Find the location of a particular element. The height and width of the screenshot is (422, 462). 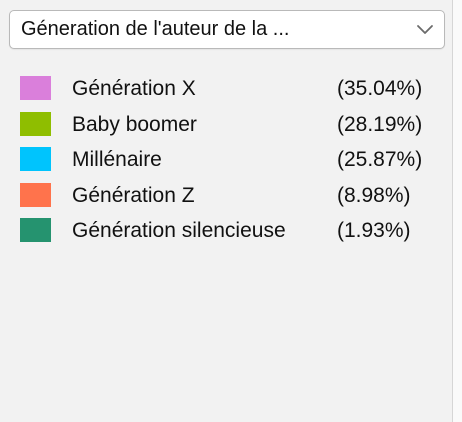

legend-item-label: Génération X is located at coordinates (134, 88).